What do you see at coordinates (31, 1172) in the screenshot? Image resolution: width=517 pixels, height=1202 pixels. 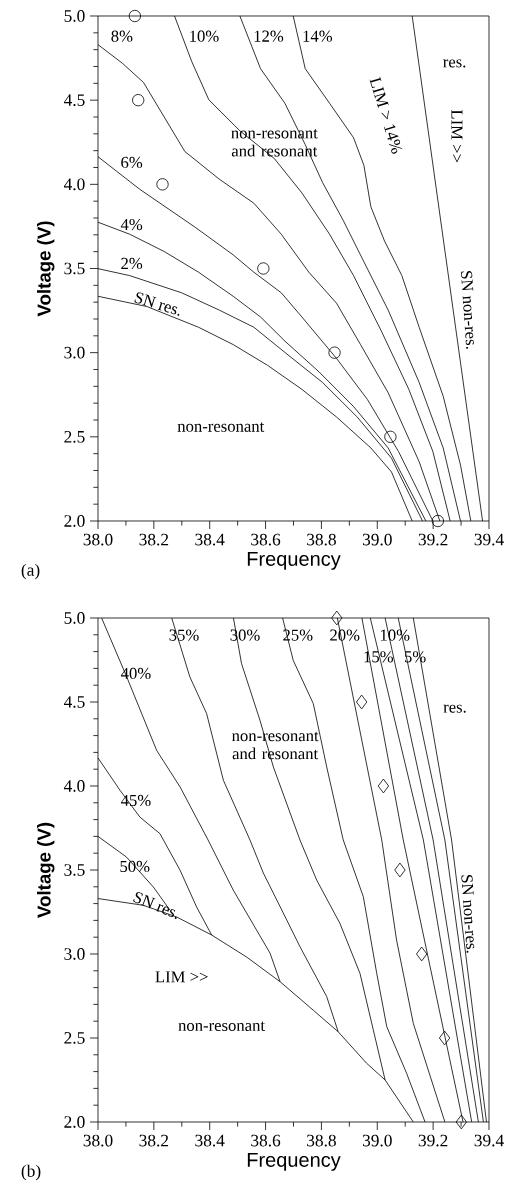 I see `text: (b)` at bounding box center [31, 1172].